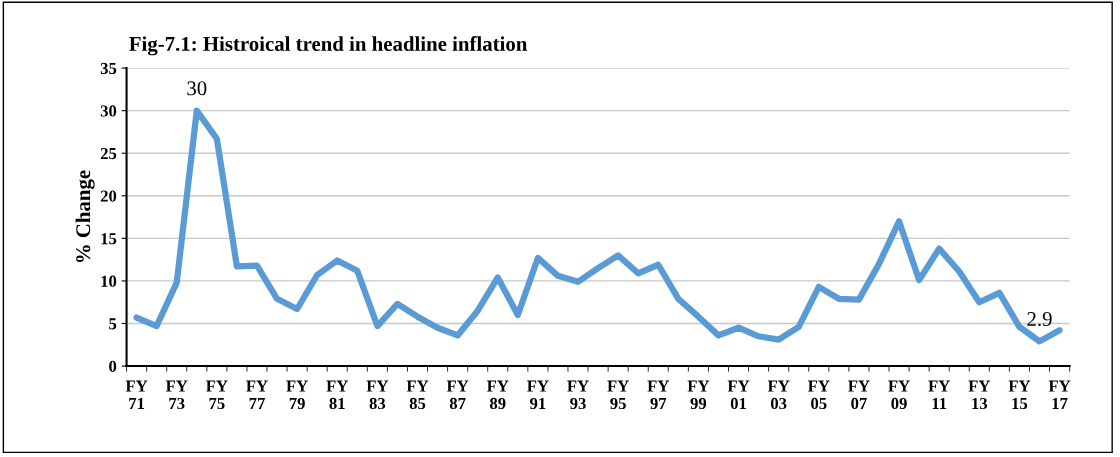 This screenshot has height=457, width=1120. Describe the element at coordinates (618, 395) in the screenshot. I see `x-tick-label: FY 95` at that location.